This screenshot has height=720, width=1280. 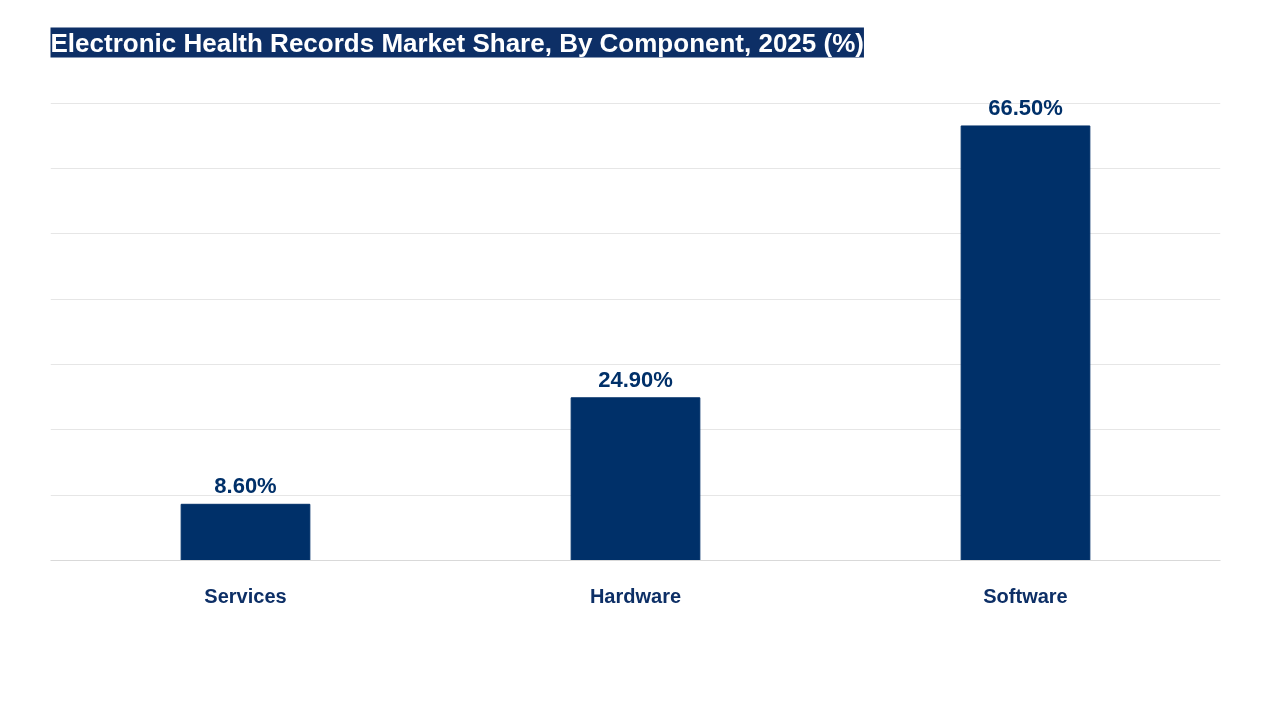 I want to click on x-tick-label: Software, so click(x=1025, y=595).